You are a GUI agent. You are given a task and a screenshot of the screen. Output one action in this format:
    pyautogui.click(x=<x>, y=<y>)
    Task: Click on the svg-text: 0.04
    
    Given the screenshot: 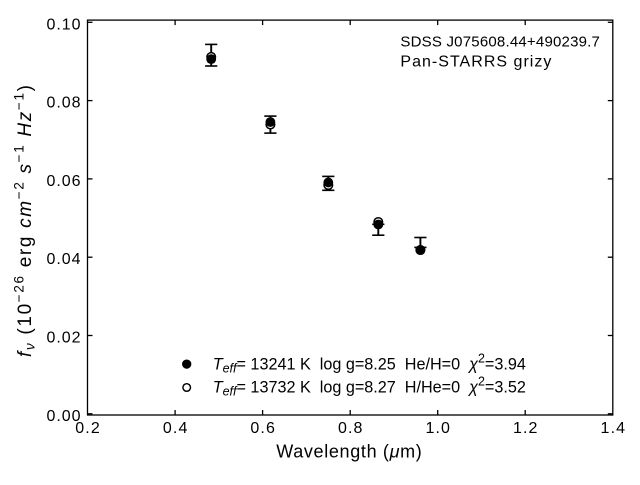 What is the action you would take?
    pyautogui.click(x=64, y=259)
    